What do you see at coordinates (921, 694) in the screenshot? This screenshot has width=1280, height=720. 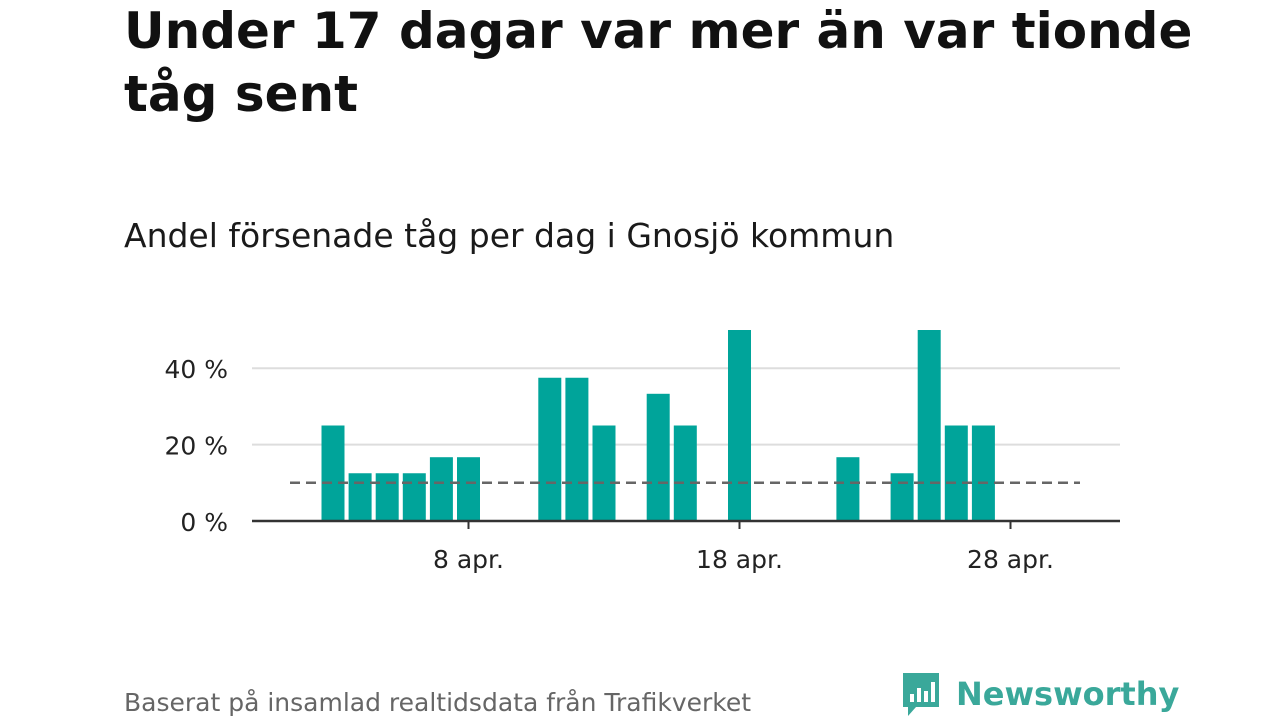 I see `newsworthy-logo-icon` at bounding box center [921, 694].